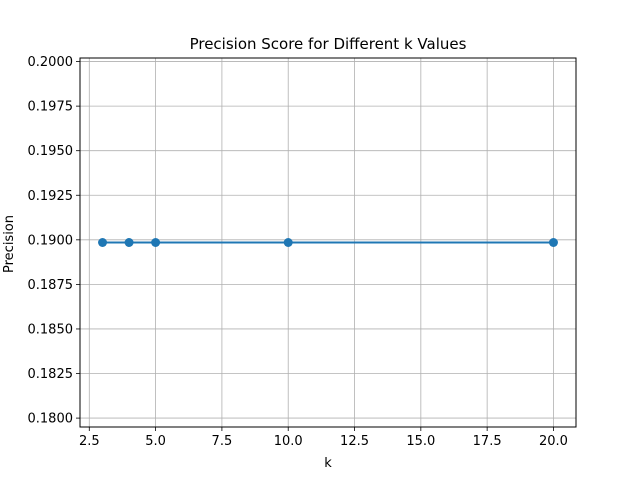 The height and width of the screenshot is (480, 640). I want to click on x-tick-label: 20.0, so click(553, 441).